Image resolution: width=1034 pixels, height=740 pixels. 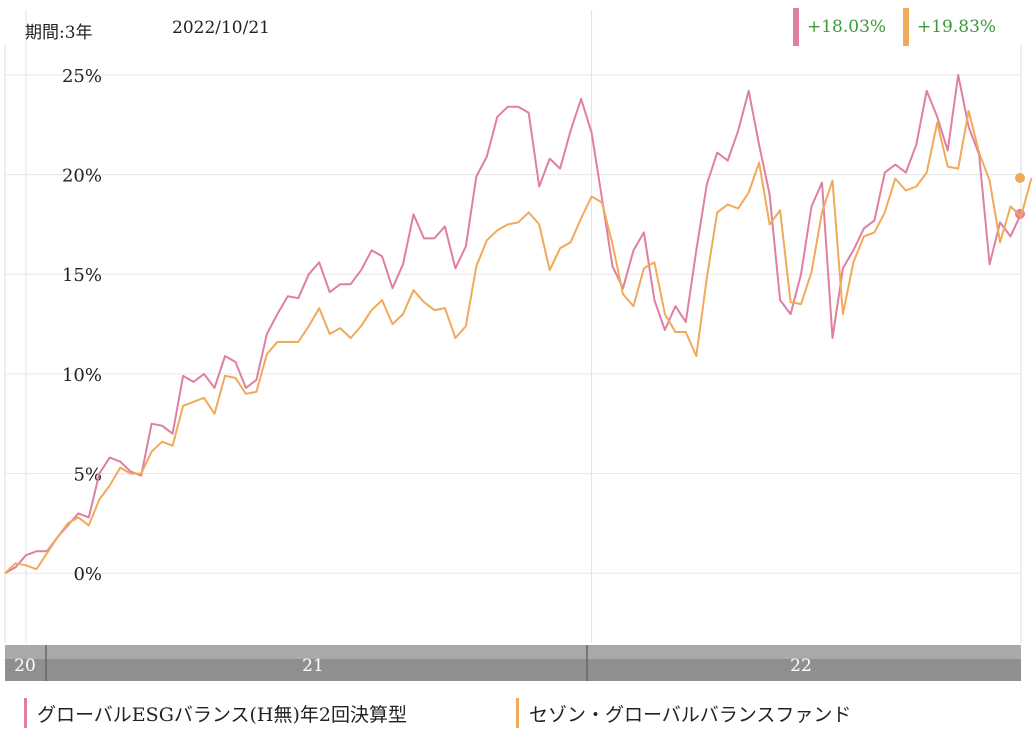 I want to click on y-tick-label: 15%, so click(x=82, y=275).